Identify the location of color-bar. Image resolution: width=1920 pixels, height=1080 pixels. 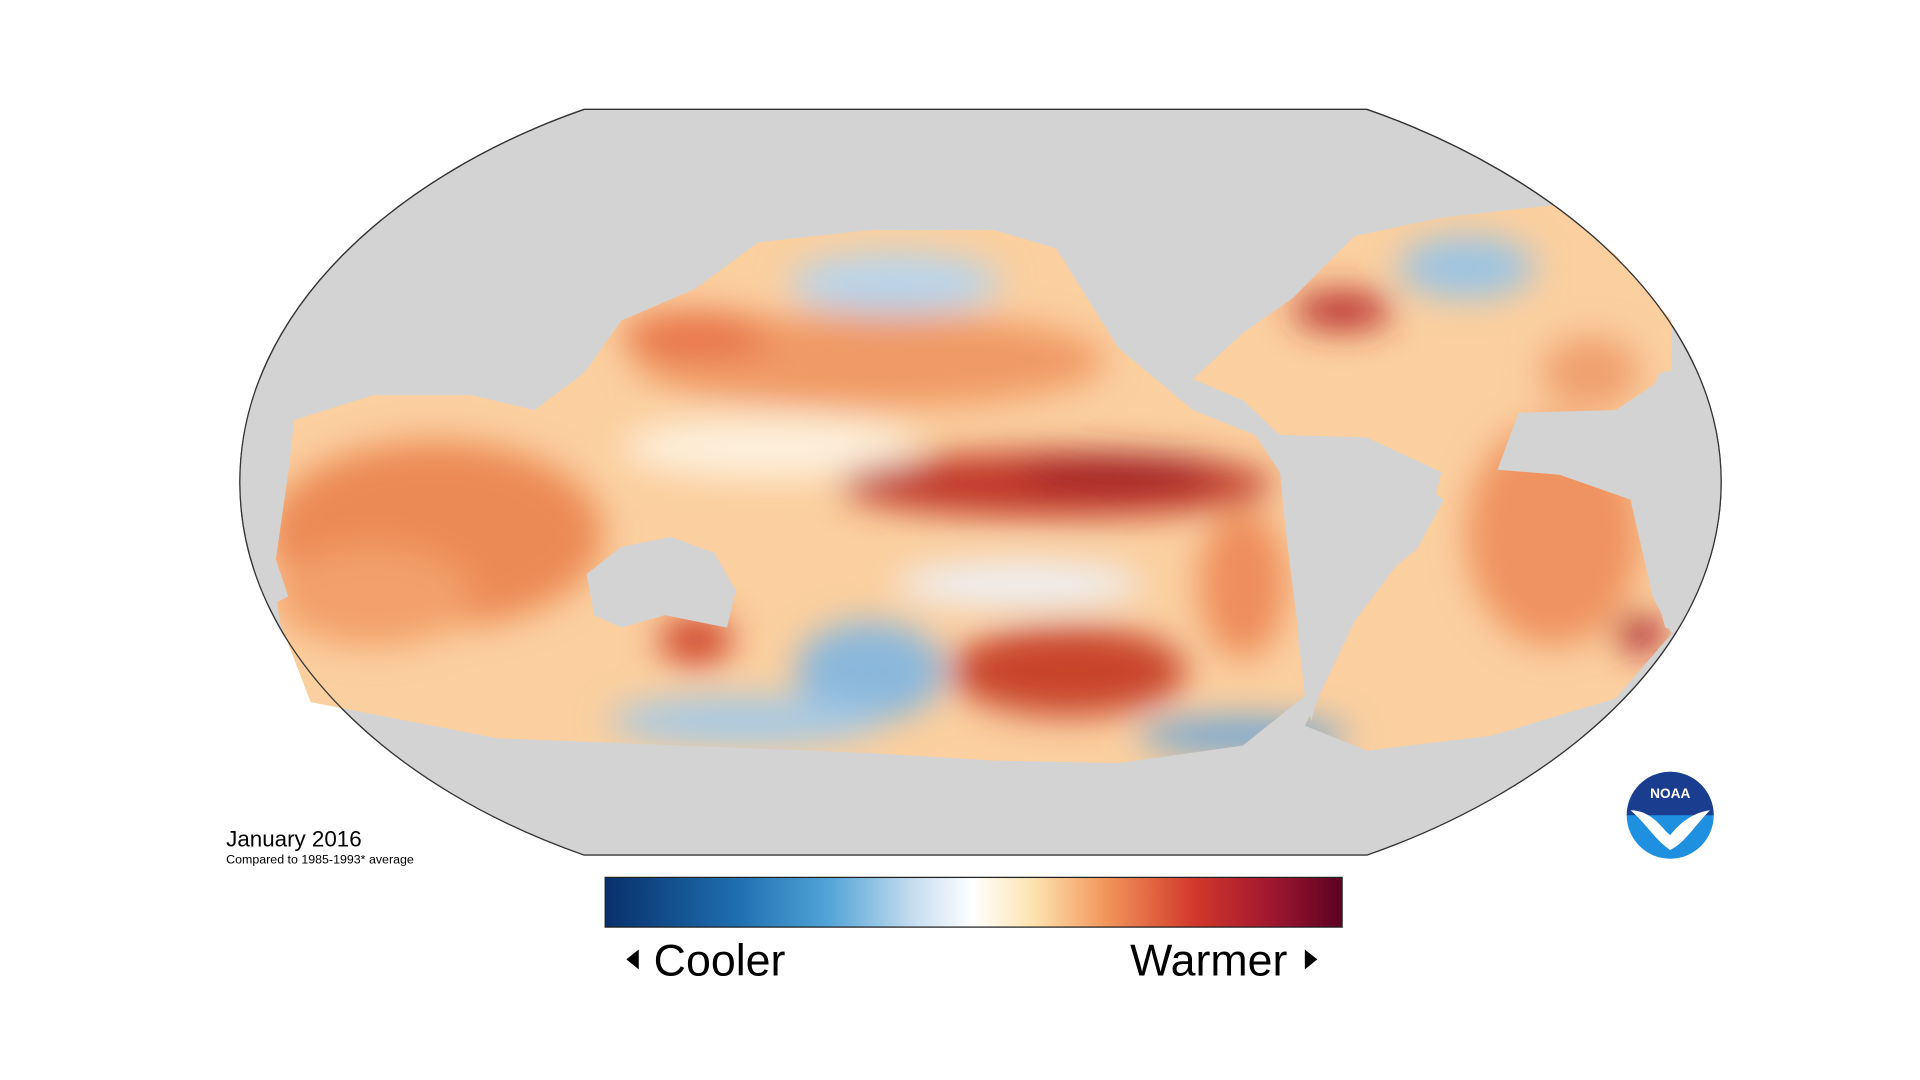
(973, 902).